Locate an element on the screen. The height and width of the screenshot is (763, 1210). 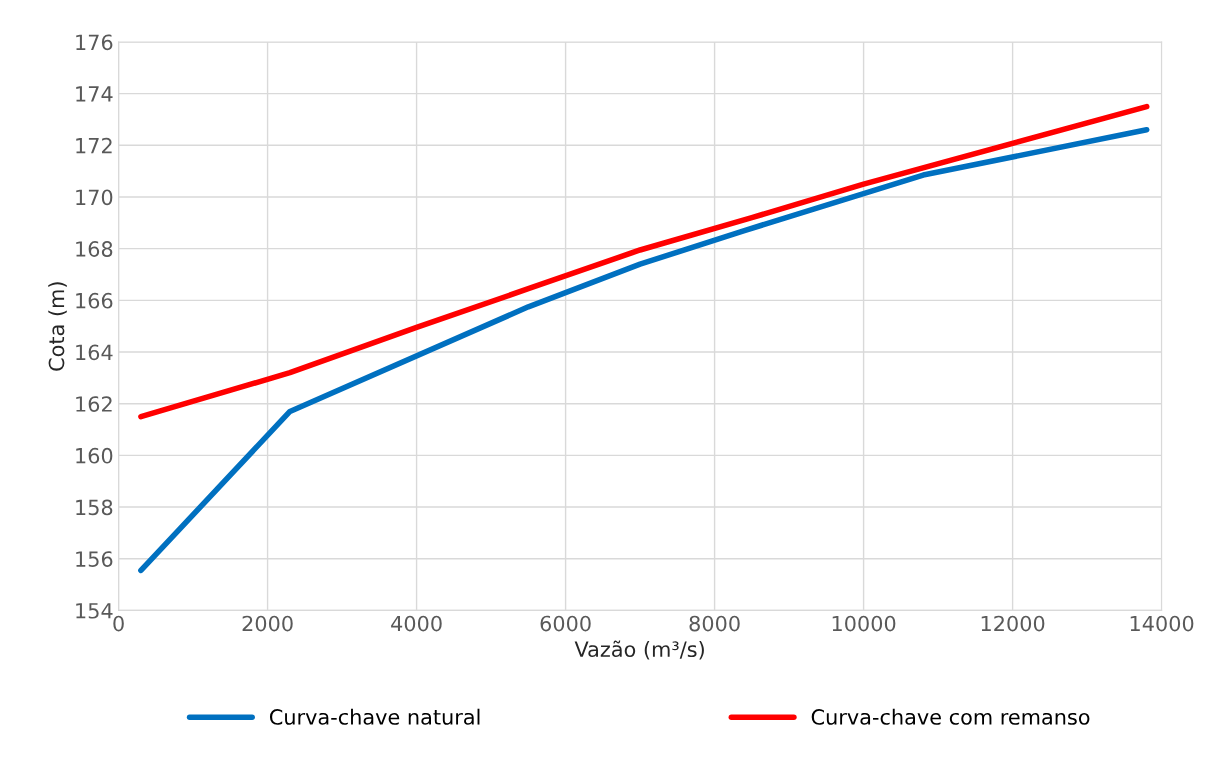
y-tick-label: 164 is located at coordinates (94, 352).